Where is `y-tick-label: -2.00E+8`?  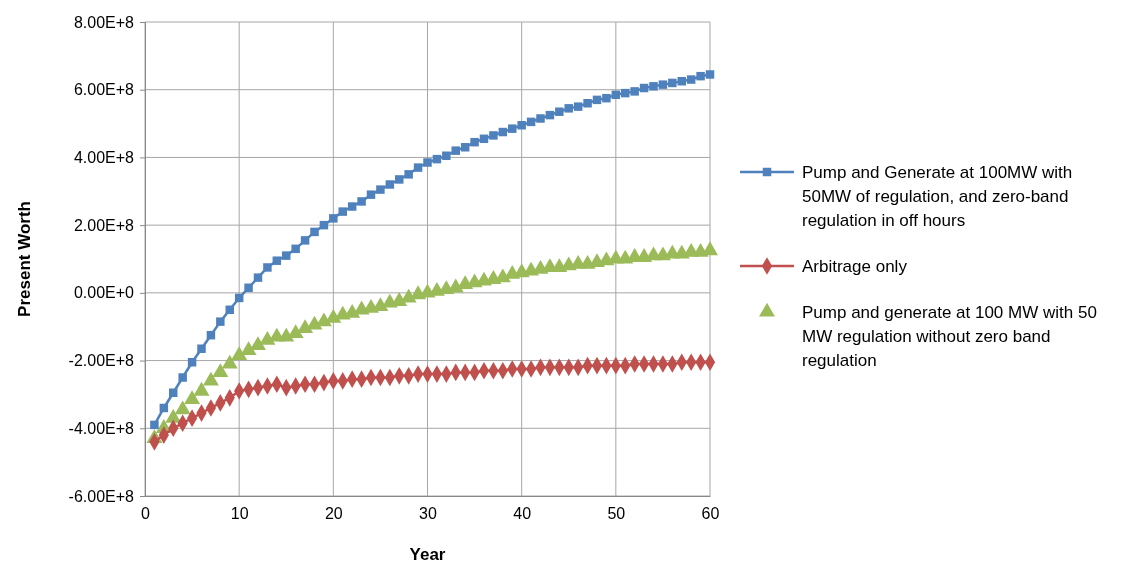
y-tick-label: -2.00E+8 is located at coordinates (101, 361).